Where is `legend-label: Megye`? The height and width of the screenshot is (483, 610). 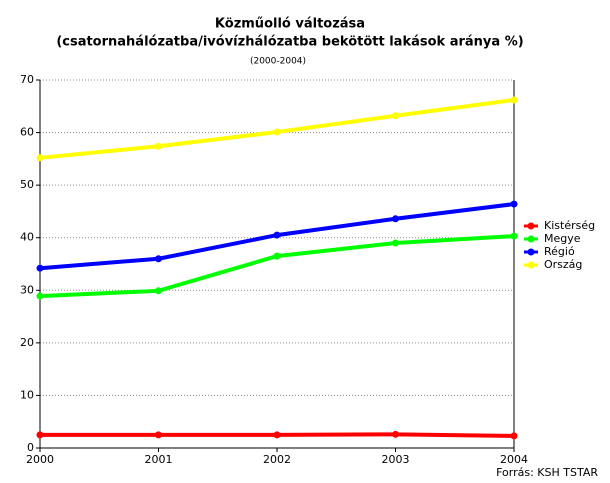 legend-label: Megye is located at coordinates (562, 238).